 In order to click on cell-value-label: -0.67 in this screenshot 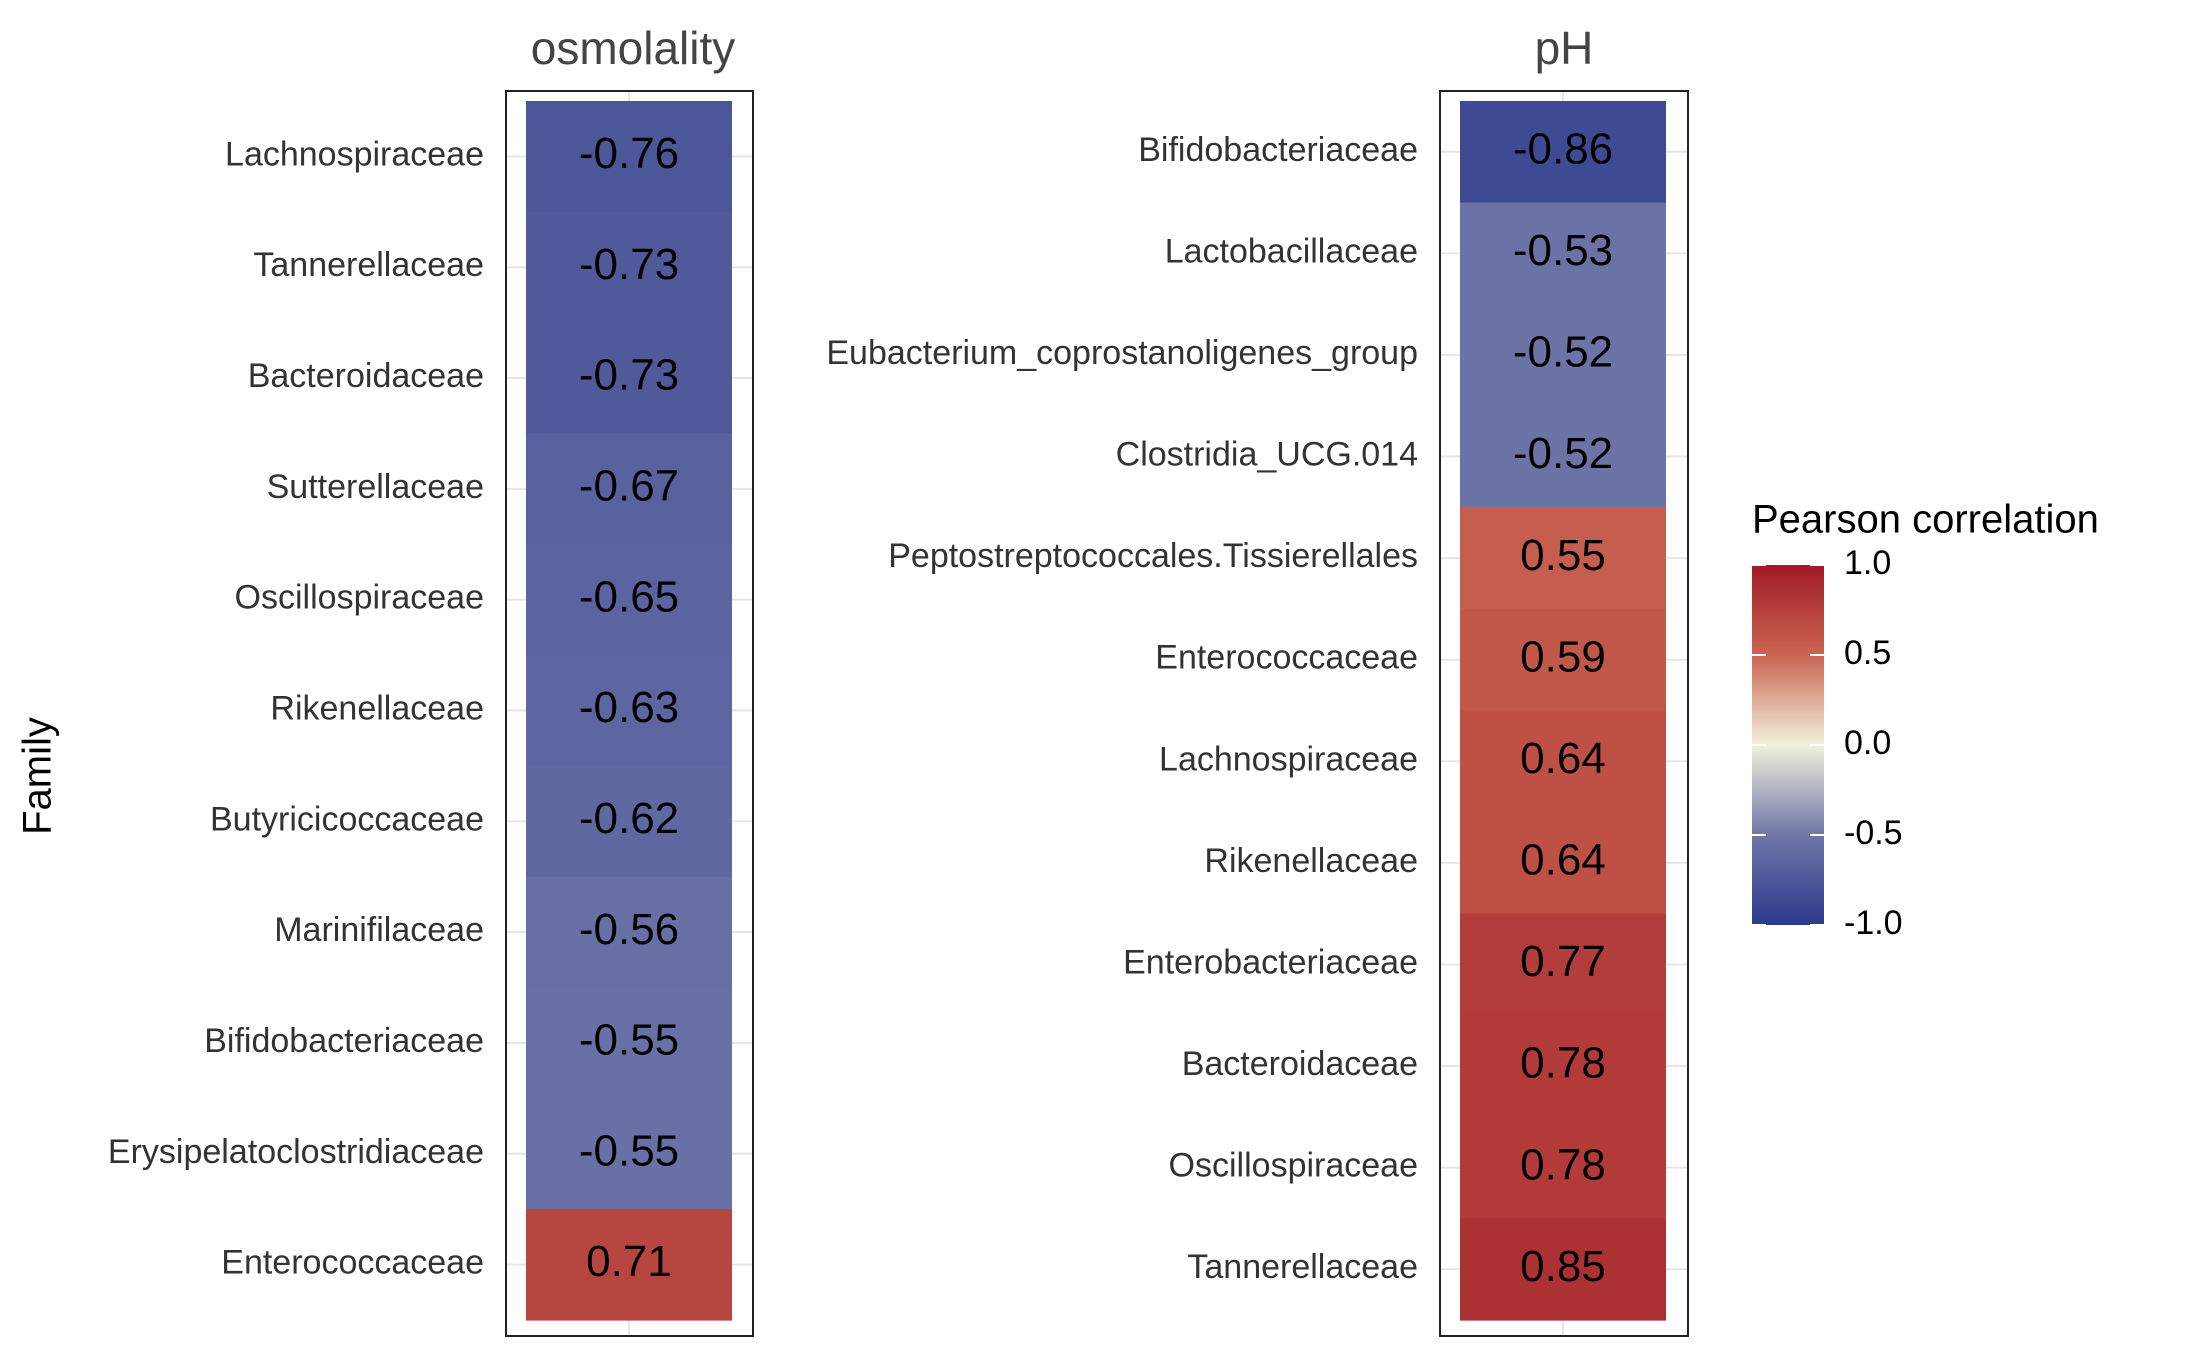, I will do `click(629, 485)`.